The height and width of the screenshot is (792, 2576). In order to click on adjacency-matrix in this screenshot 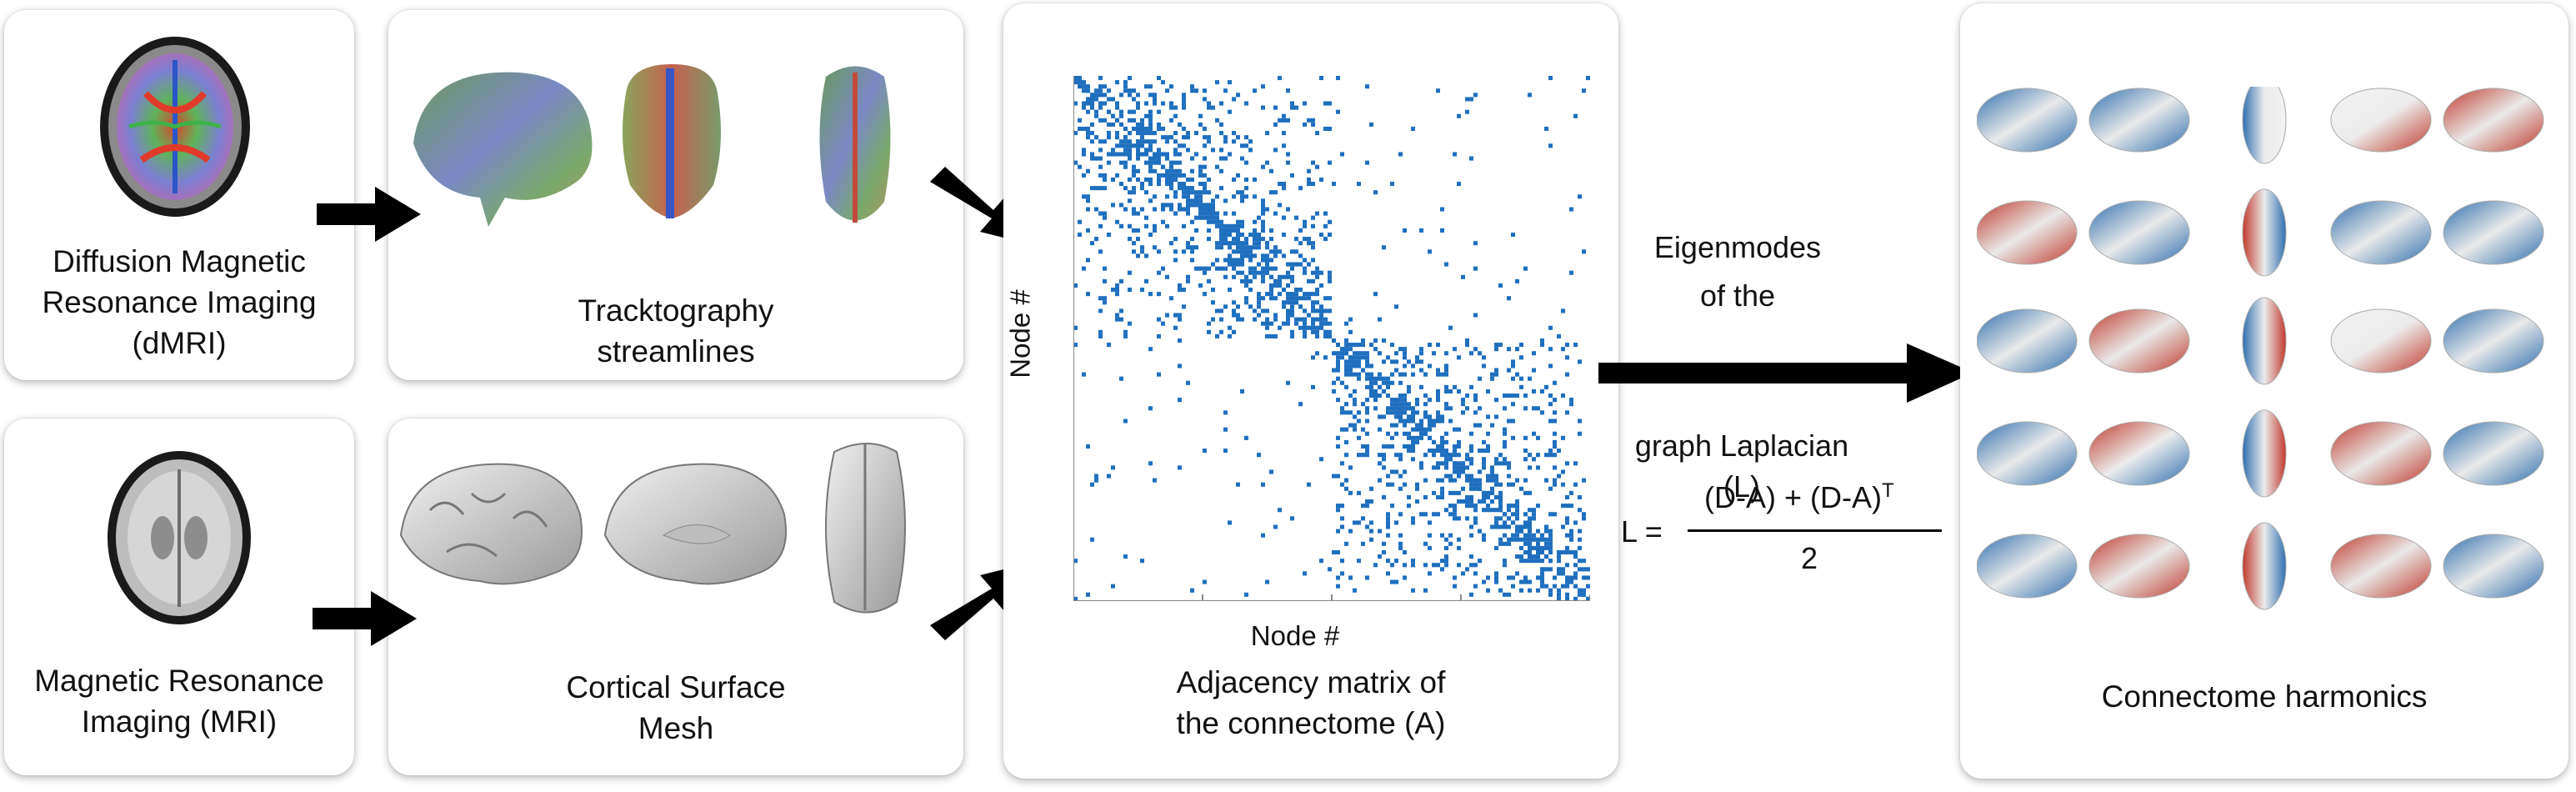, I will do `click(1332, 338)`.